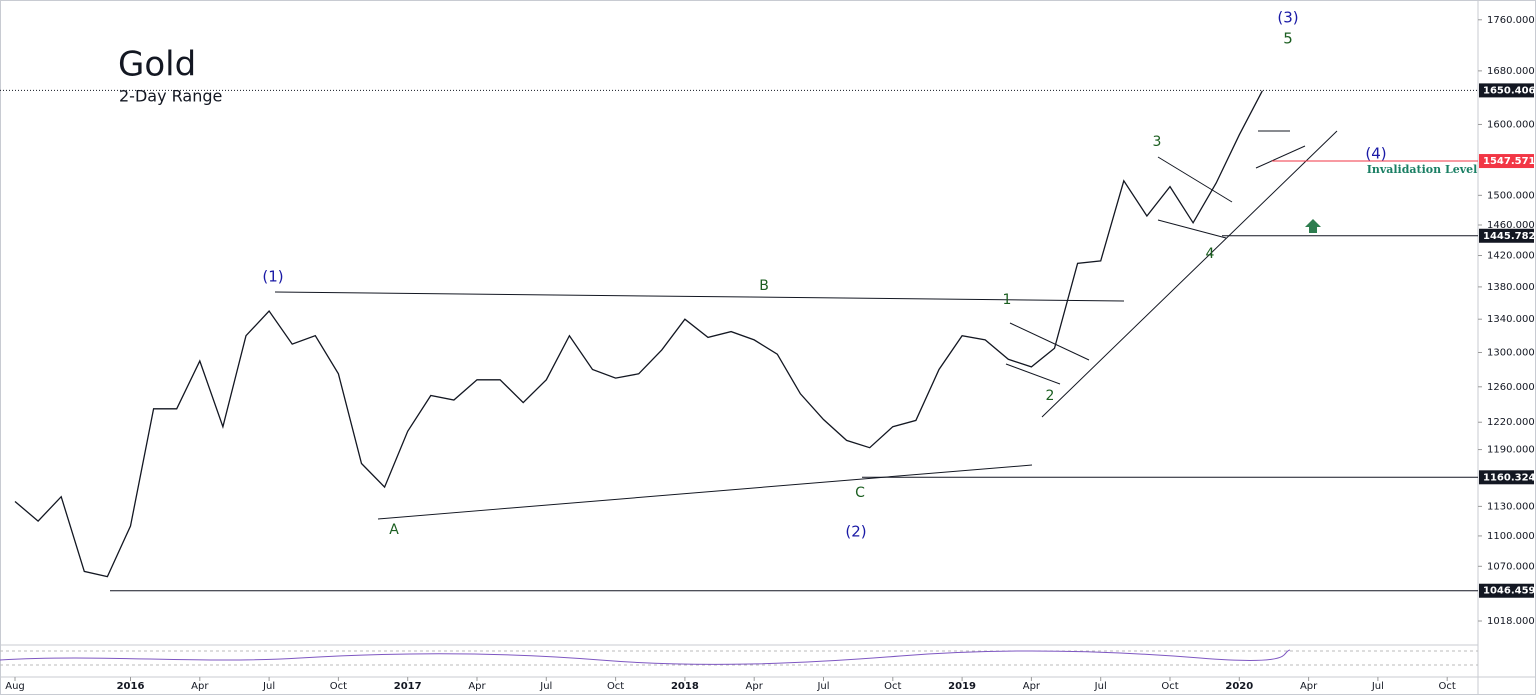 The width and height of the screenshot is (1536, 695). Describe the element at coordinates (1511, 256) in the screenshot. I see `y-tick-label: 1420.000` at that location.